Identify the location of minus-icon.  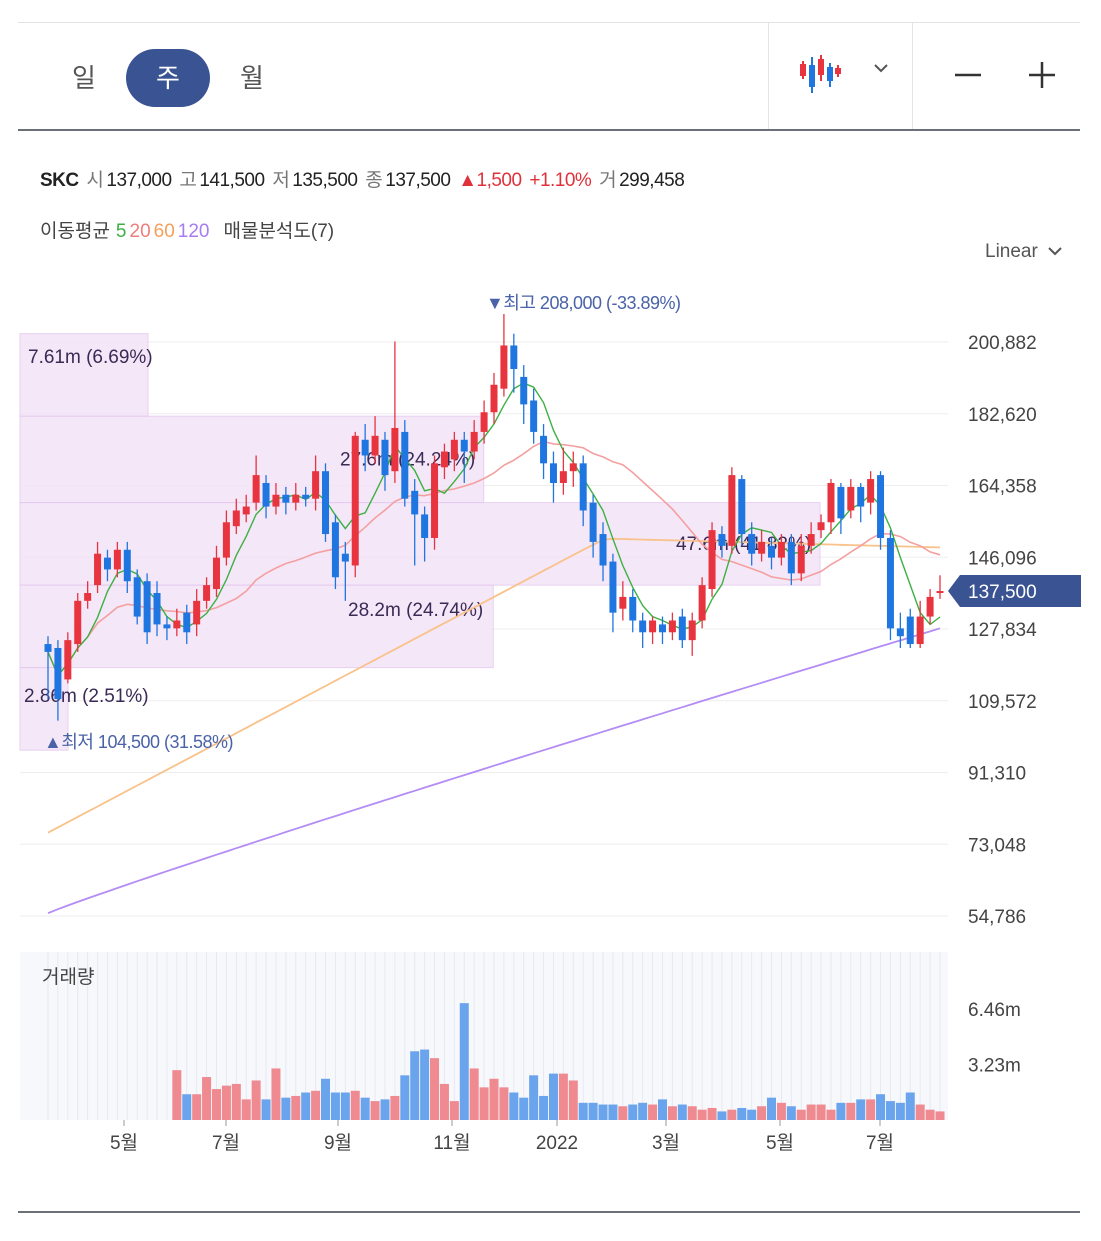
(968, 75).